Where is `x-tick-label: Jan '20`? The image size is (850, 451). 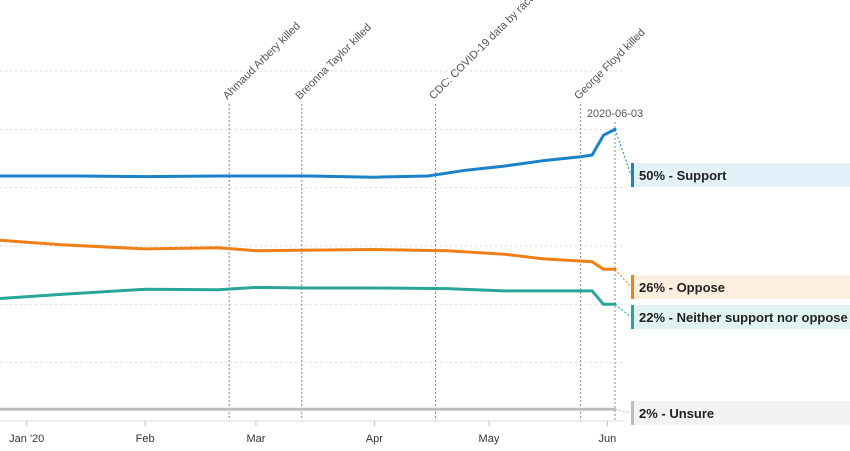 x-tick-label: Jan '20 is located at coordinates (26, 439).